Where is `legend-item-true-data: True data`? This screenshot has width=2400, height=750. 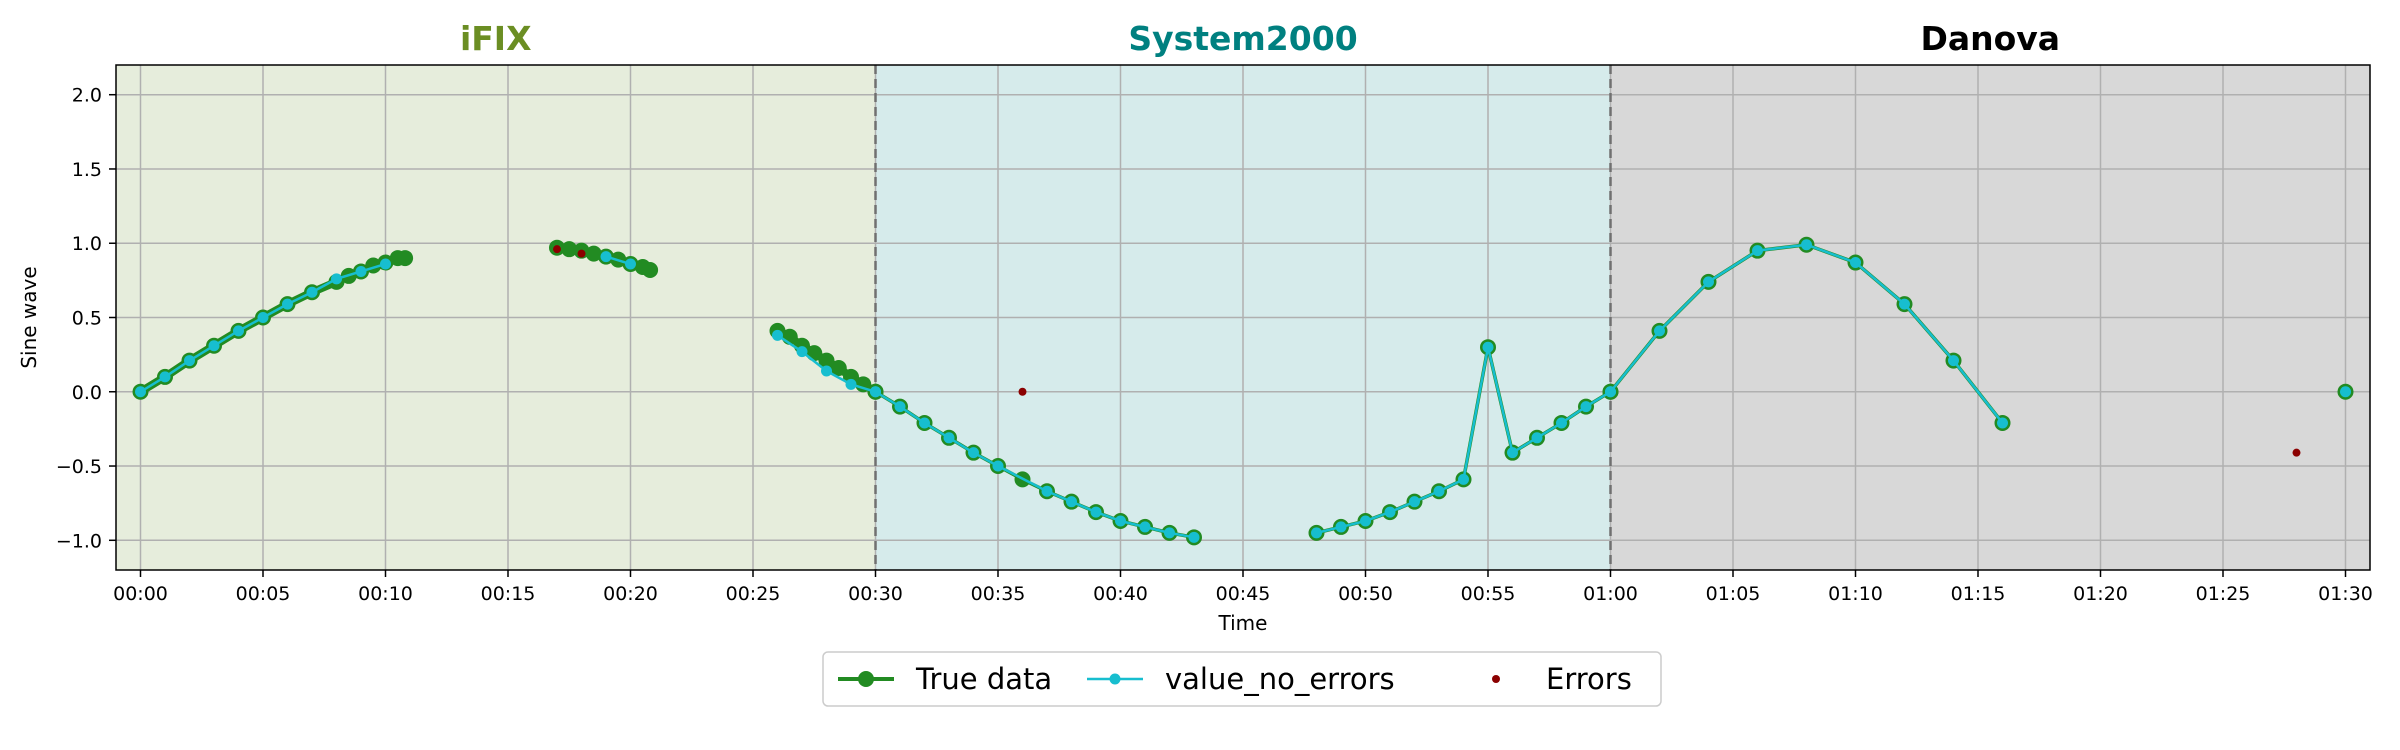 legend-item-true-data: True data is located at coordinates (945, 679).